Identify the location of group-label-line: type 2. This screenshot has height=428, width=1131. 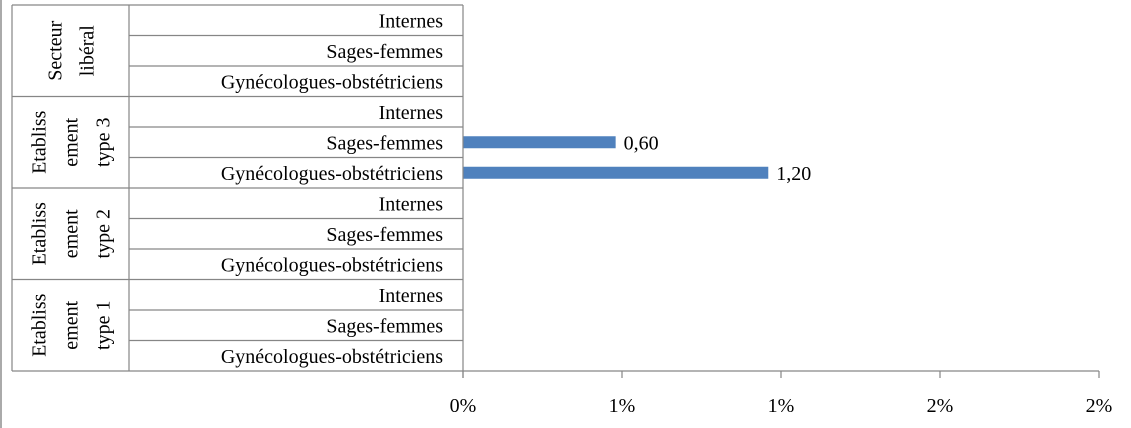
(104, 233).